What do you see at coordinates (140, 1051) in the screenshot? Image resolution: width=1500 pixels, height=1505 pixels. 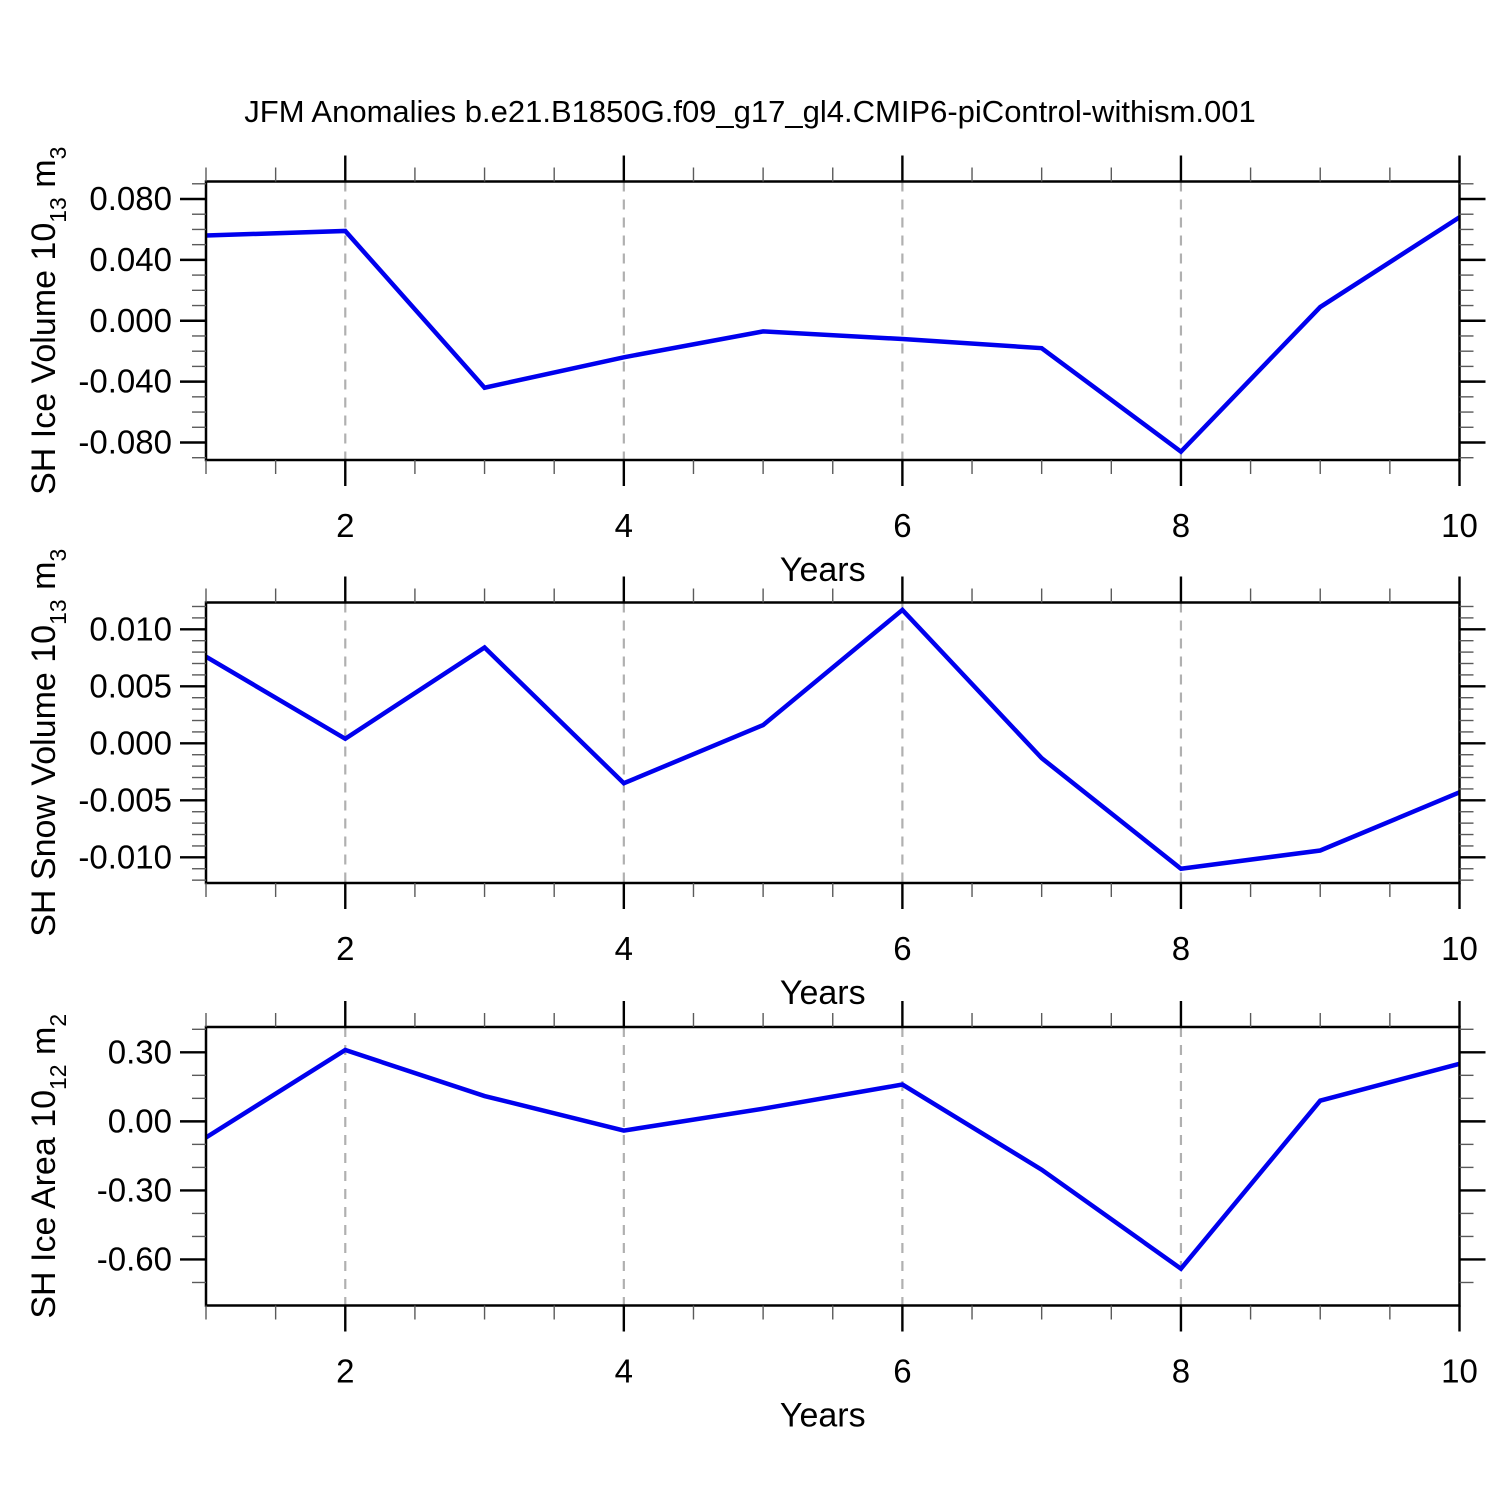 I see `y-tick-label: 0.30` at bounding box center [140, 1051].